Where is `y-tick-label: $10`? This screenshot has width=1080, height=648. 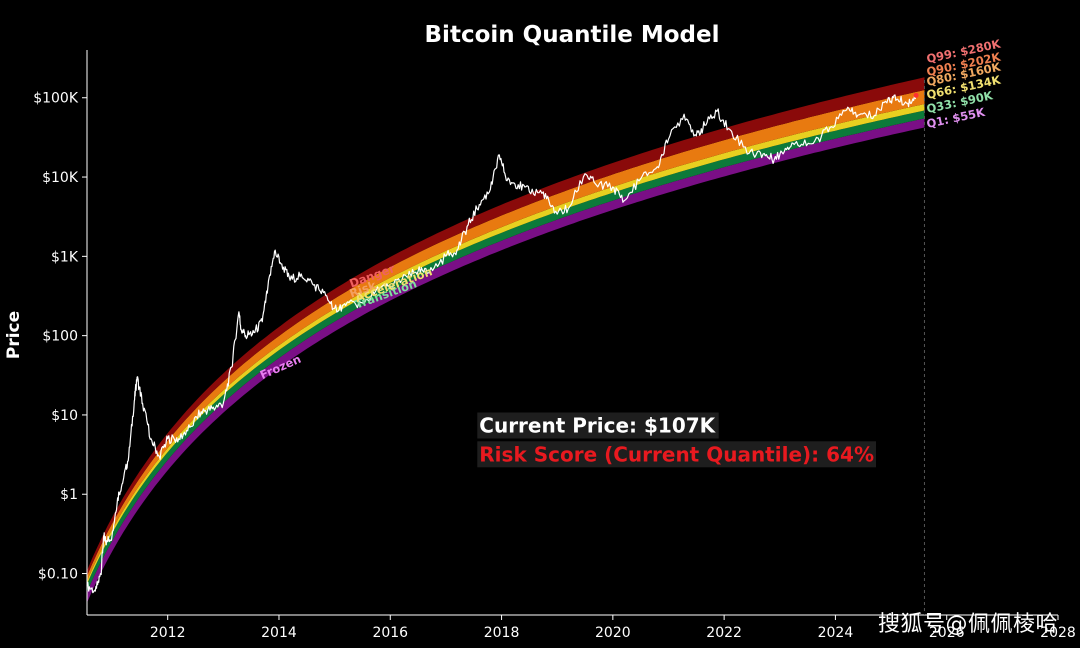 y-tick-label: $10 is located at coordinates (64, 416).